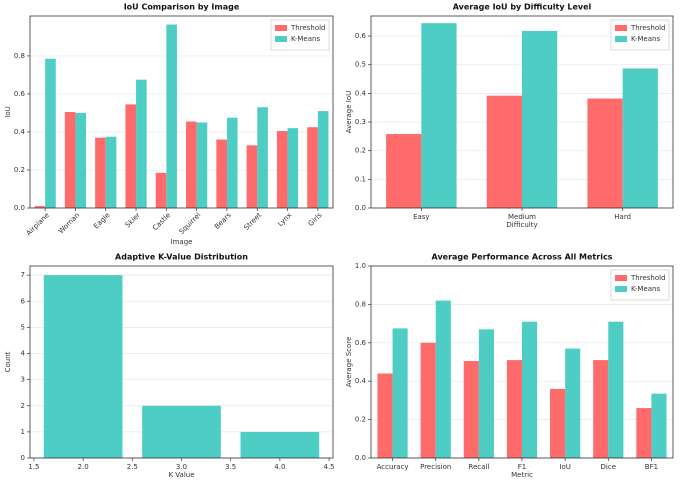 Image resolution: width=680 pixels, height=484 pixels. Describe the element at coordinates (101, 220) in the screenshot. I see `x-tick-label: Eagle` at that location.